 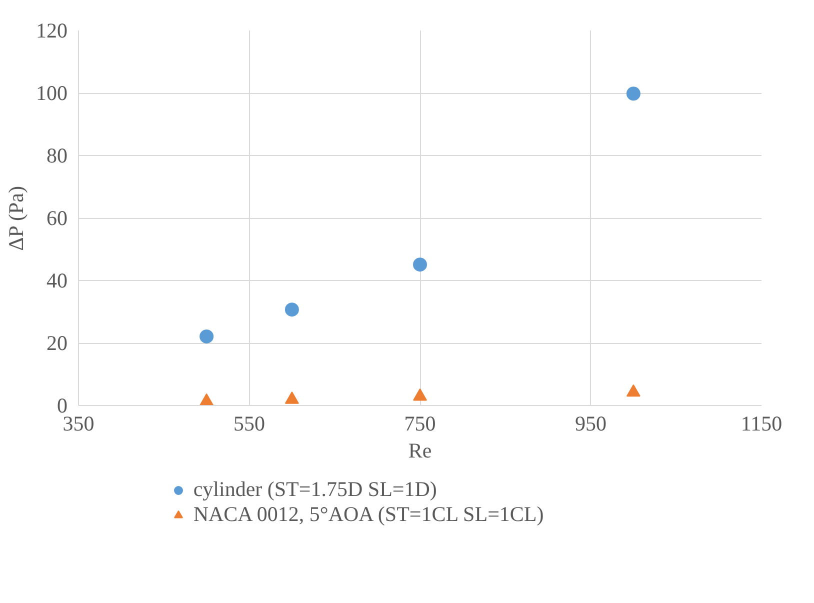 What do you see at coordinates (57, 156) in the screenshot?
I see `y-tick-label: 80` at bounding box center [57, 156].